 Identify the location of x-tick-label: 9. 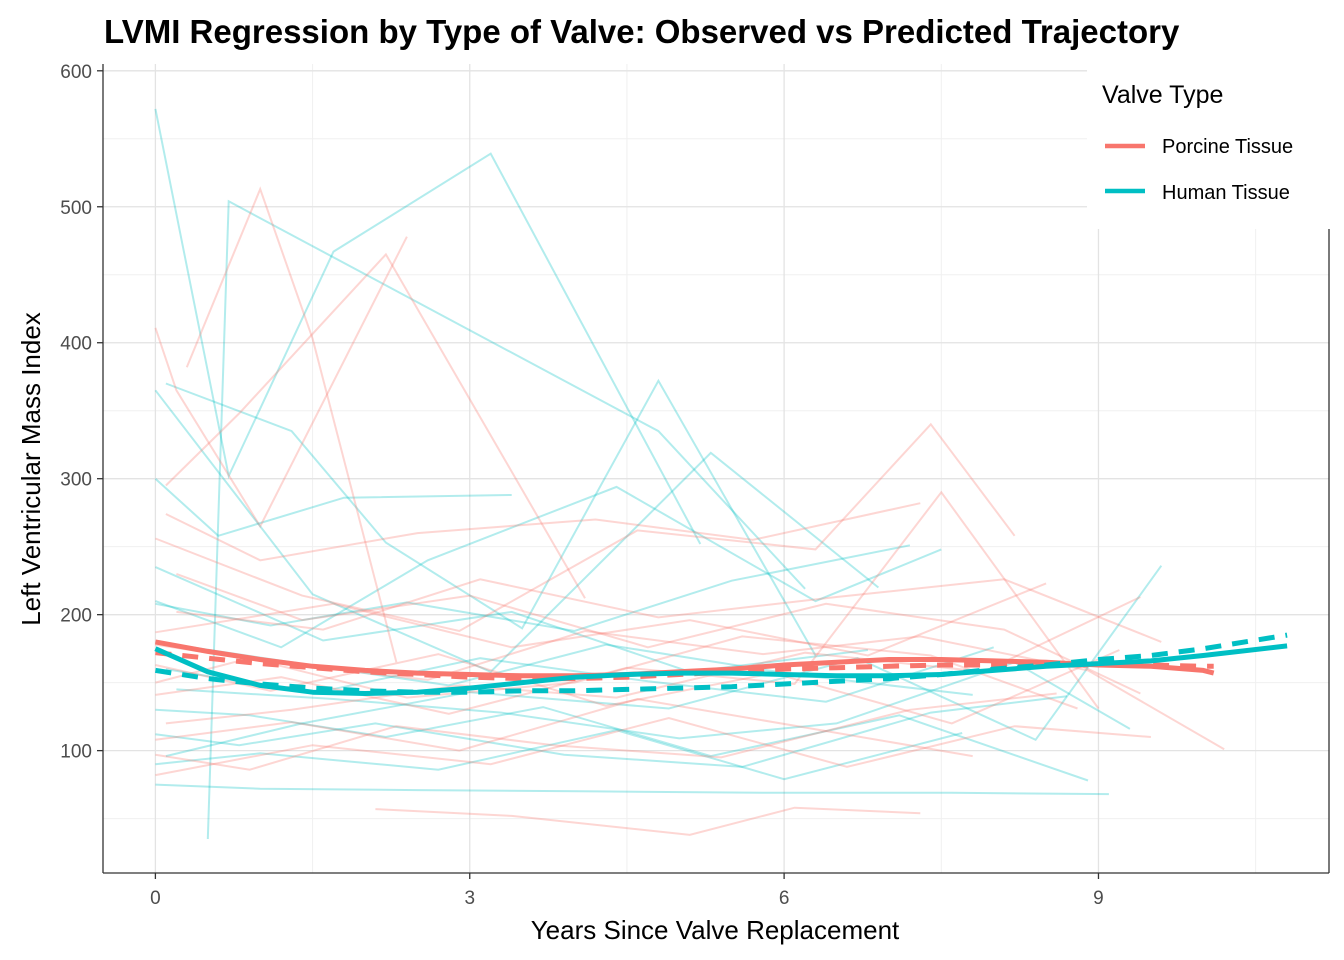
(1098, 898).